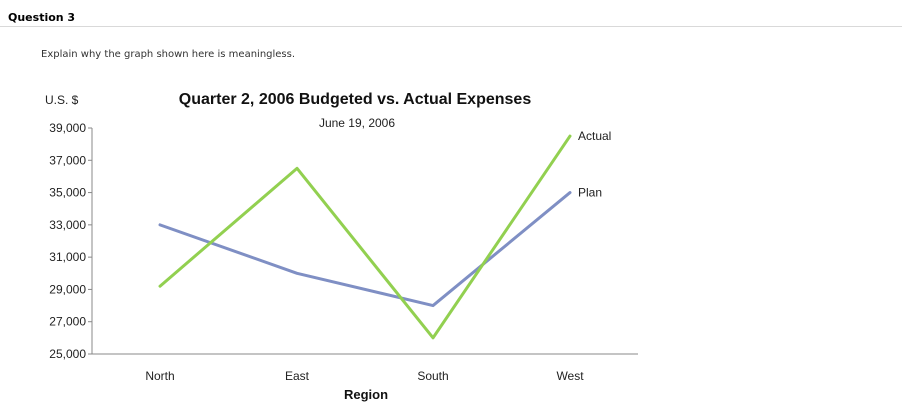 The height and width of the screenshot is (412, 902). What do you see at coordinates (67, 225) in the screenshot?
I see `y-tick-label: 33,000` at bounding box center [67, 225].